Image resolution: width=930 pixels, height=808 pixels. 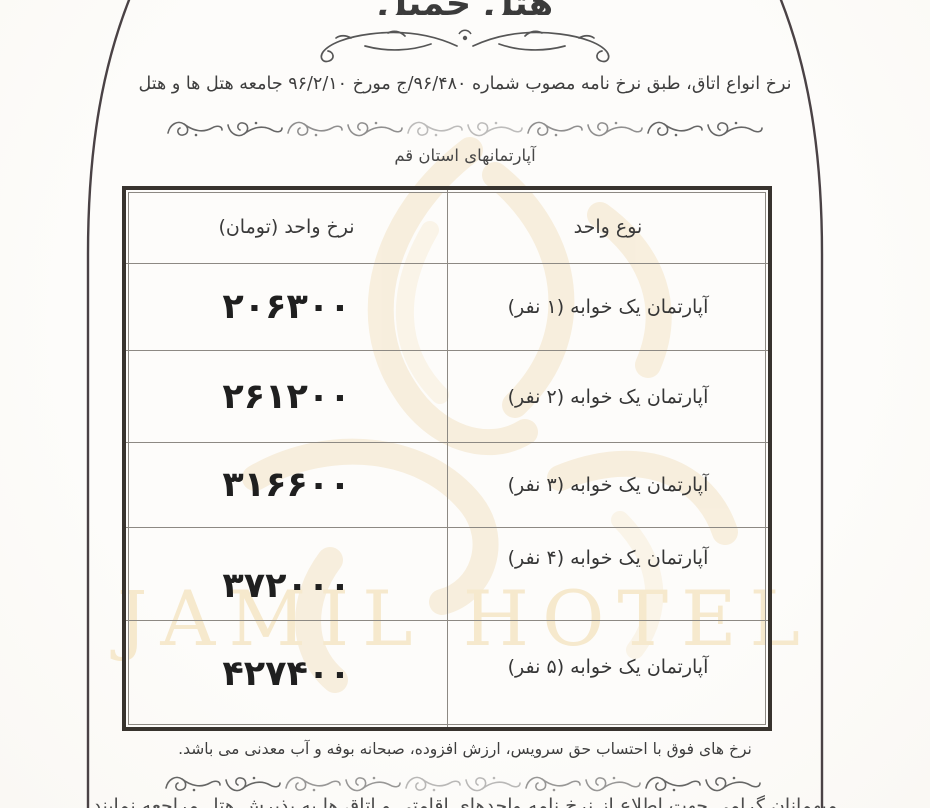 What do you see at coordinates (286, 397) in the screenshot?
I see `table-row-price: ۲۶۱۲۰۰` at bounding box center [286, 397].